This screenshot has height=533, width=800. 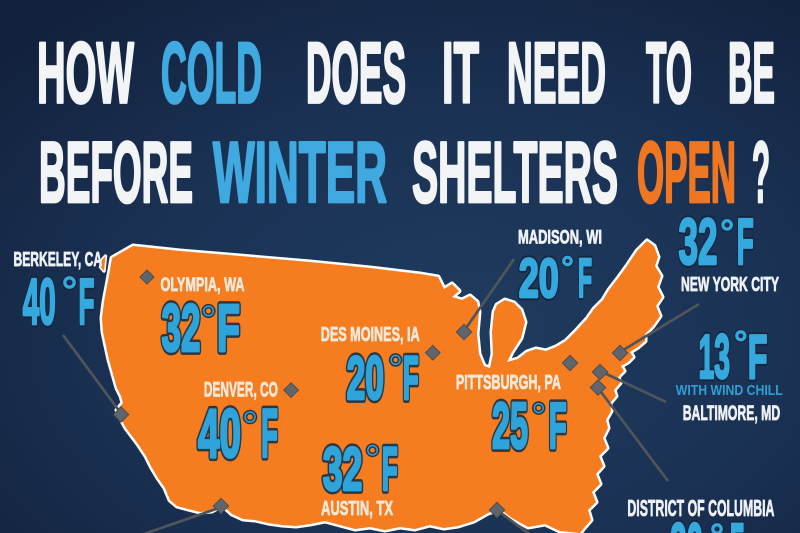 I want to click on svg-text: 13, so click(x=715, y=357).